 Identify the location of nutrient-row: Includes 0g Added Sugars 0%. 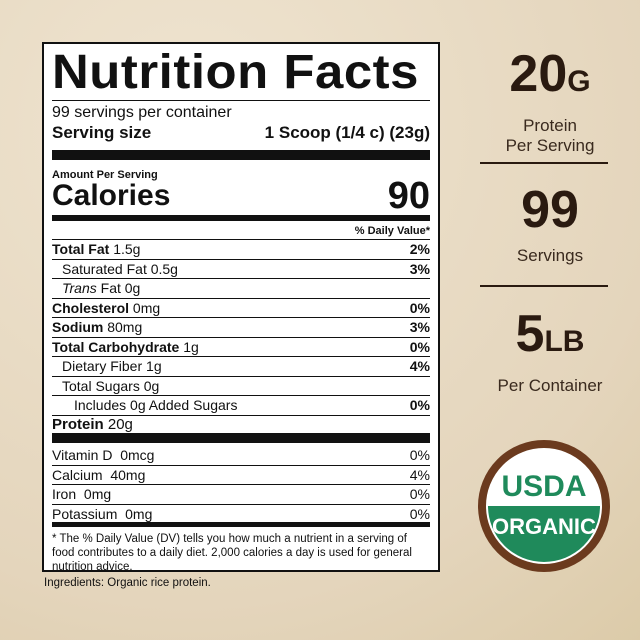
(252, 405).